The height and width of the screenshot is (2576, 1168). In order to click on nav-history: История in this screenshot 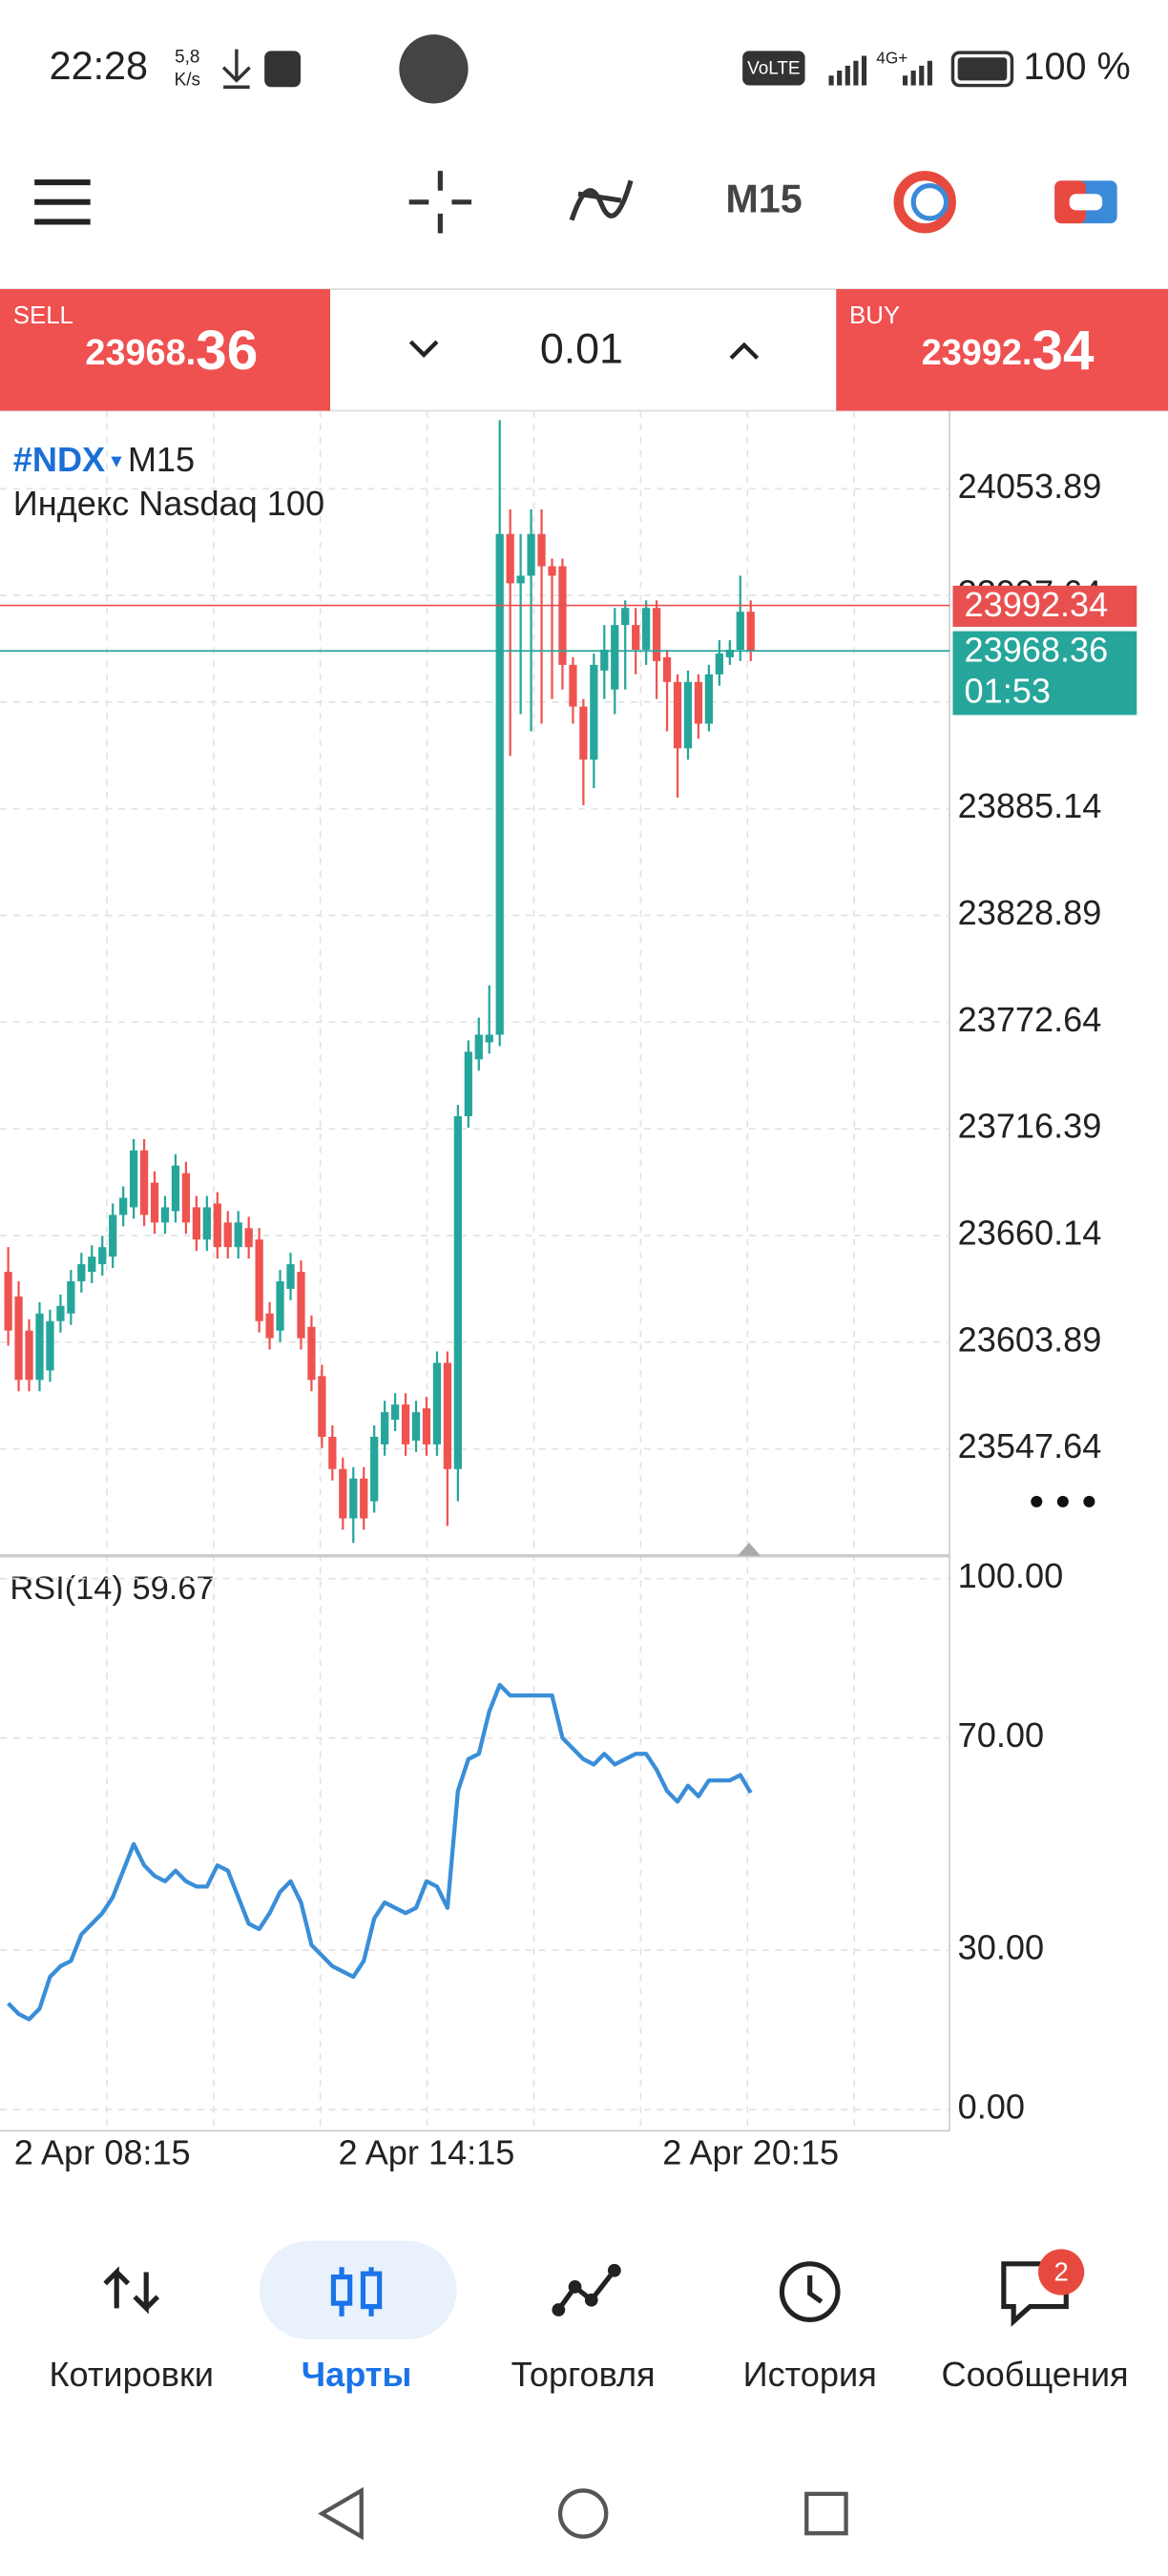, I will do `click(810, 2374)`.